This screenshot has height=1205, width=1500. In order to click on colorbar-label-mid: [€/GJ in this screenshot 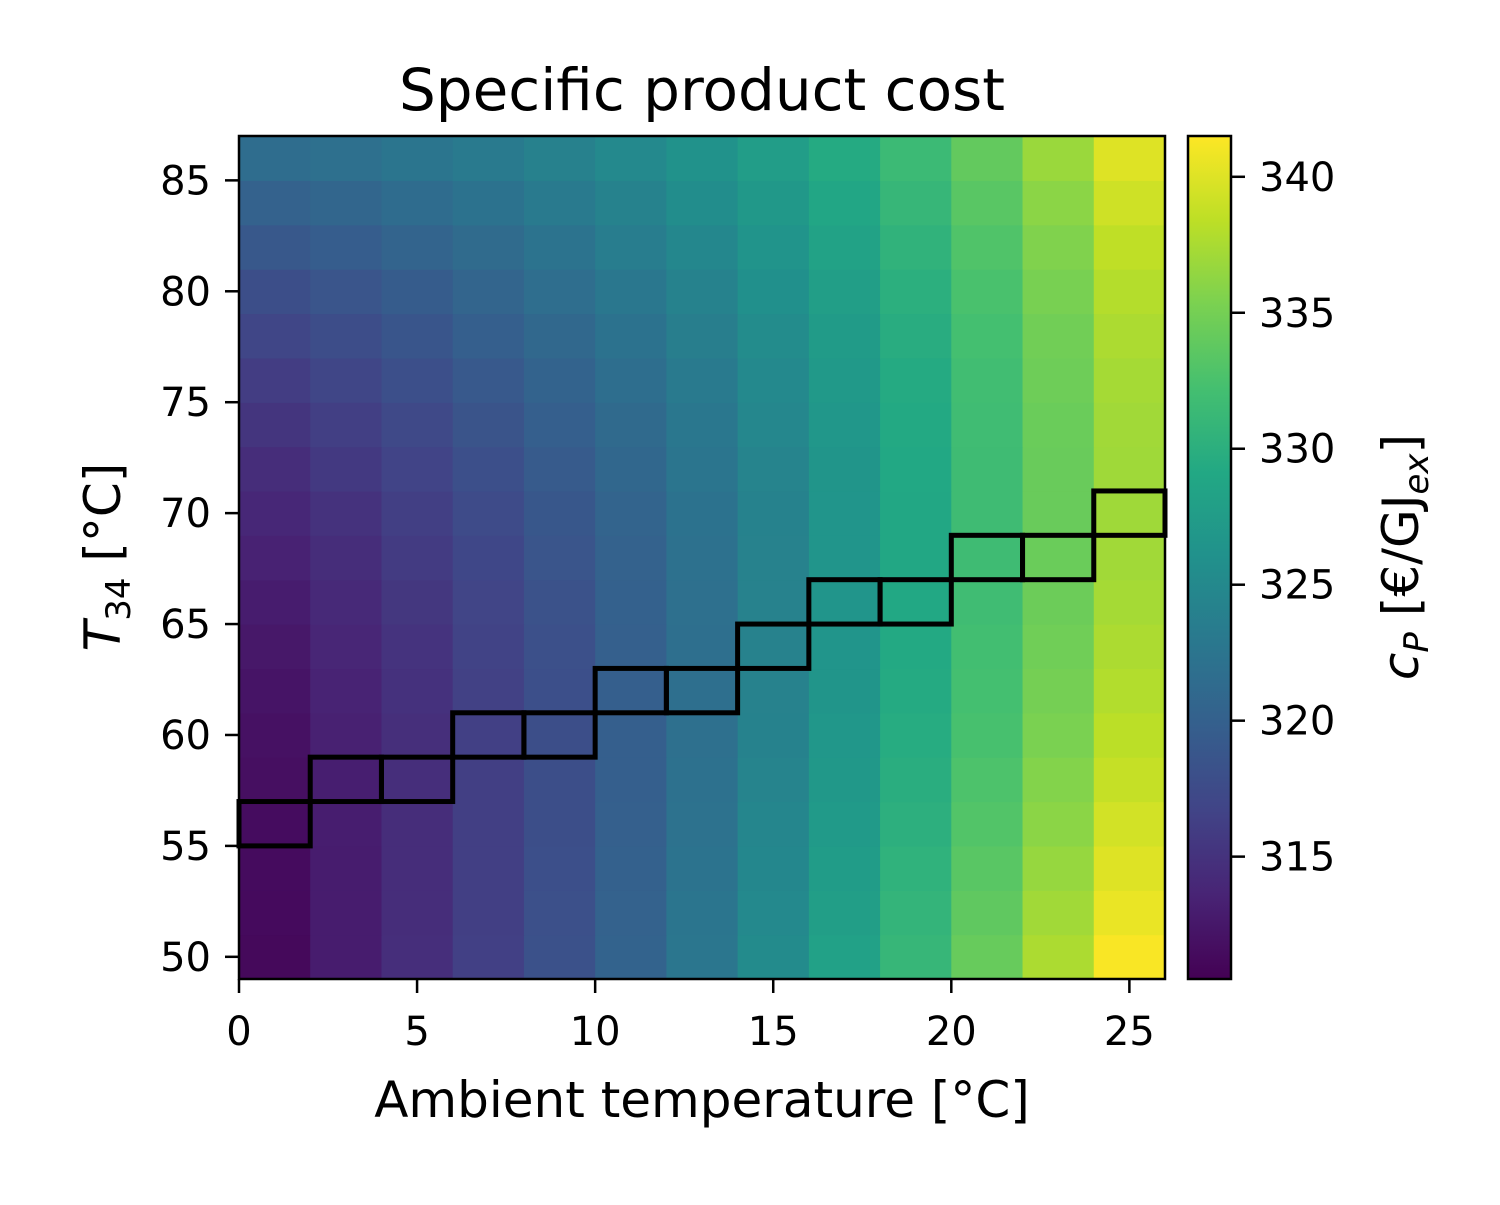, I will do `click(1401, 563)`.